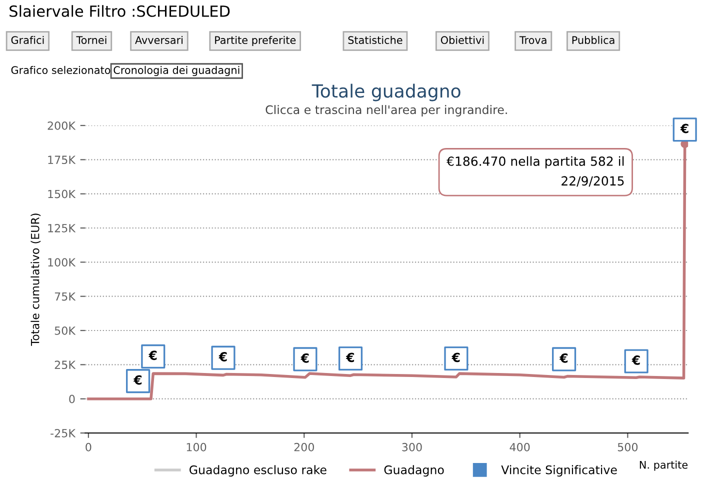  What do you see at coordinates (462, 40) in the screenshot?
I see `text: Obiettivi` at bounding box center [462, 40].